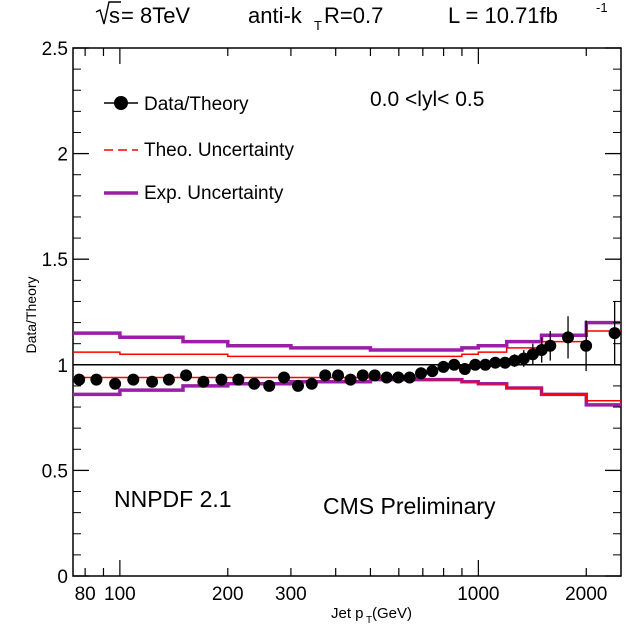 This screenshot has height=634, width=628. What do you see at coordinates (121, 103) in the screenshot?
I see `legend-marker-dot` at bounding box center [121, 103].